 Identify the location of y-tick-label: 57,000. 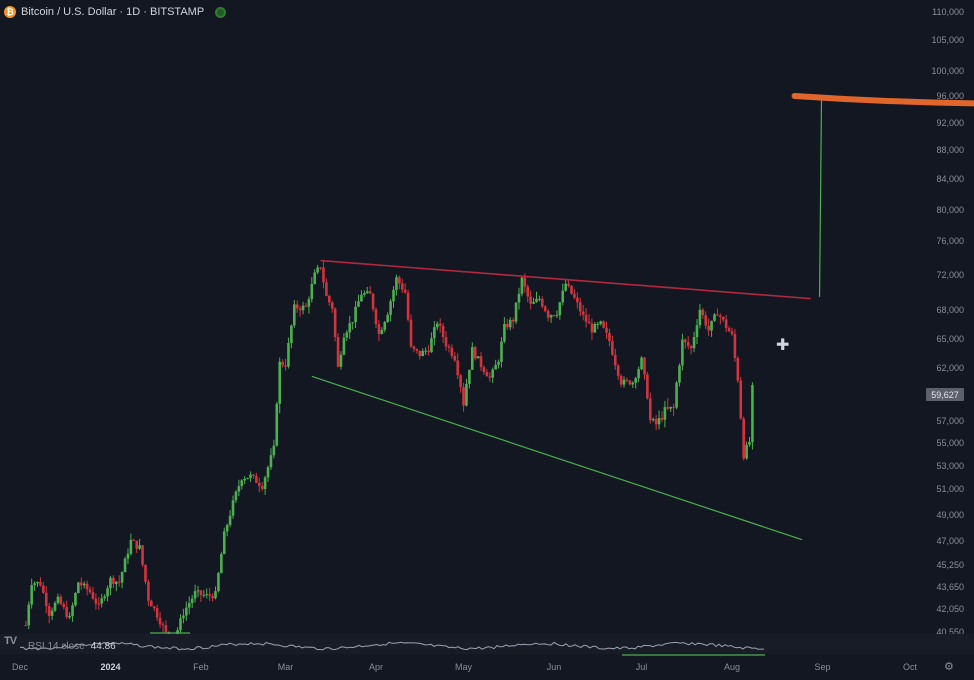
(950, 421).